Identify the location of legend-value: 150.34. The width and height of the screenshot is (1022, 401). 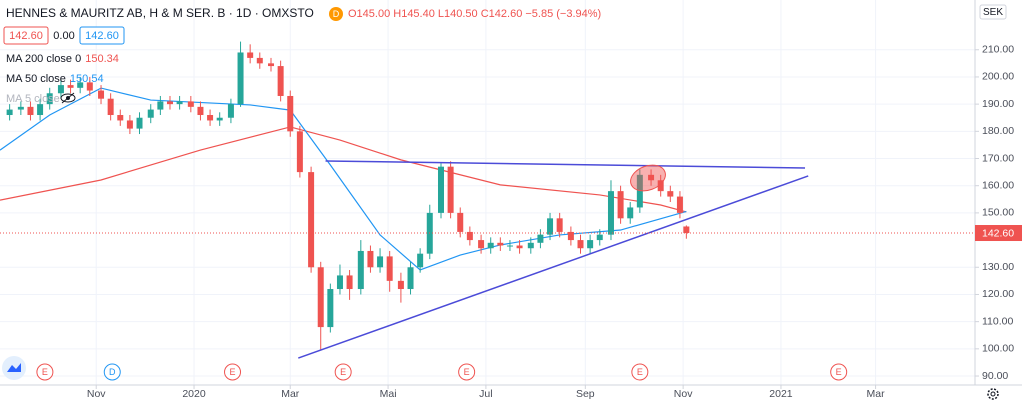
(102, 59).